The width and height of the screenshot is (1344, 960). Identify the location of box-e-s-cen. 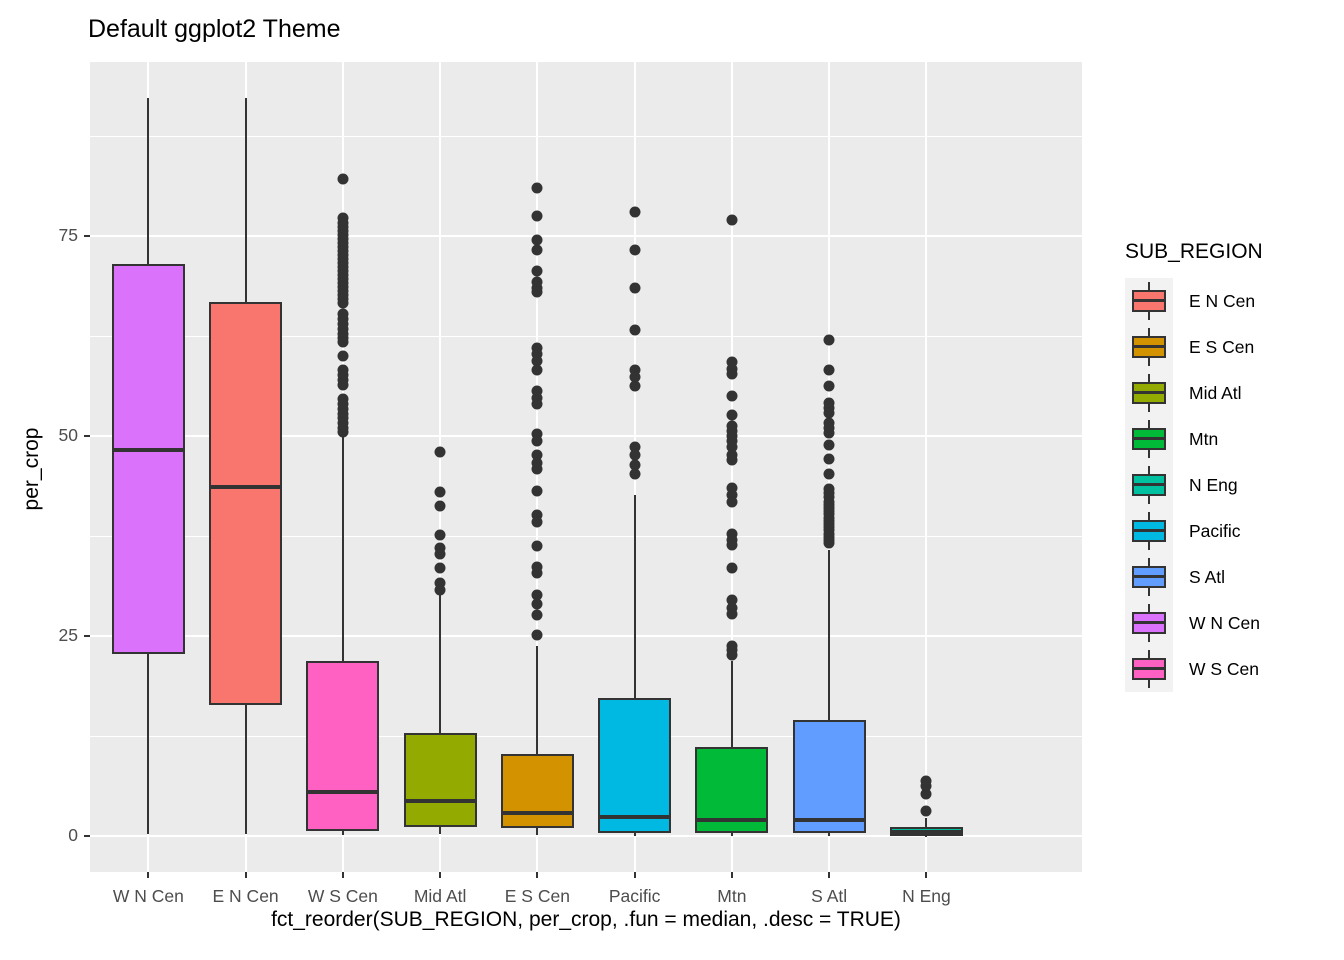
(537, 790).